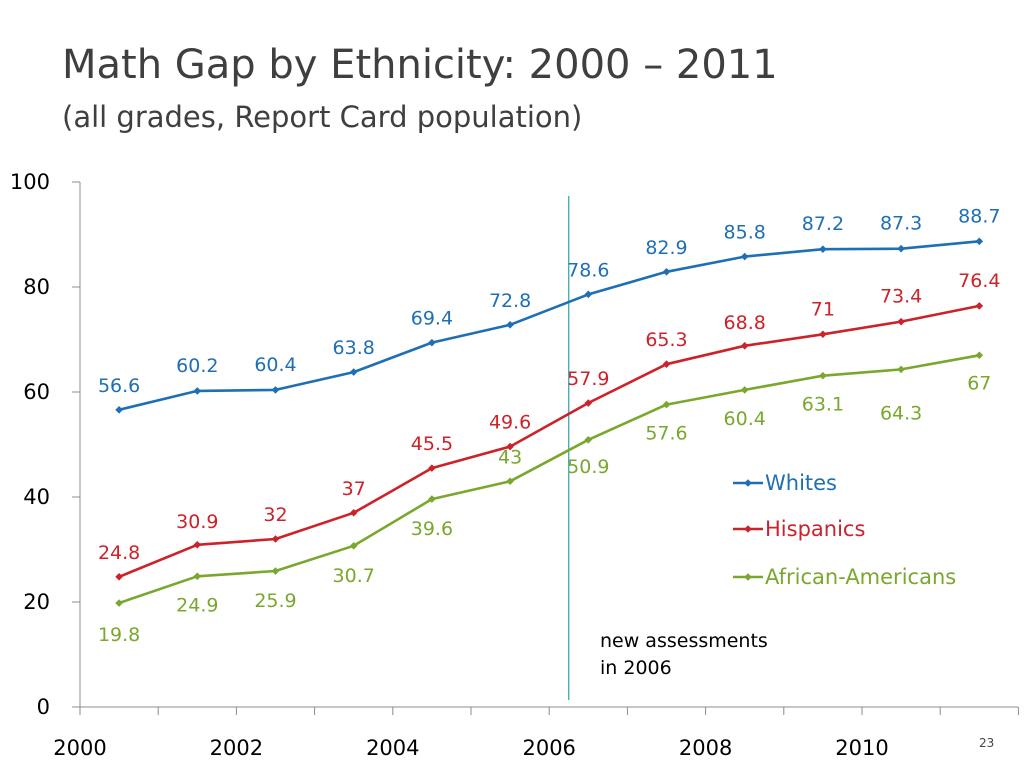  I want to click on data-label: 87.3, so click(901, 224).